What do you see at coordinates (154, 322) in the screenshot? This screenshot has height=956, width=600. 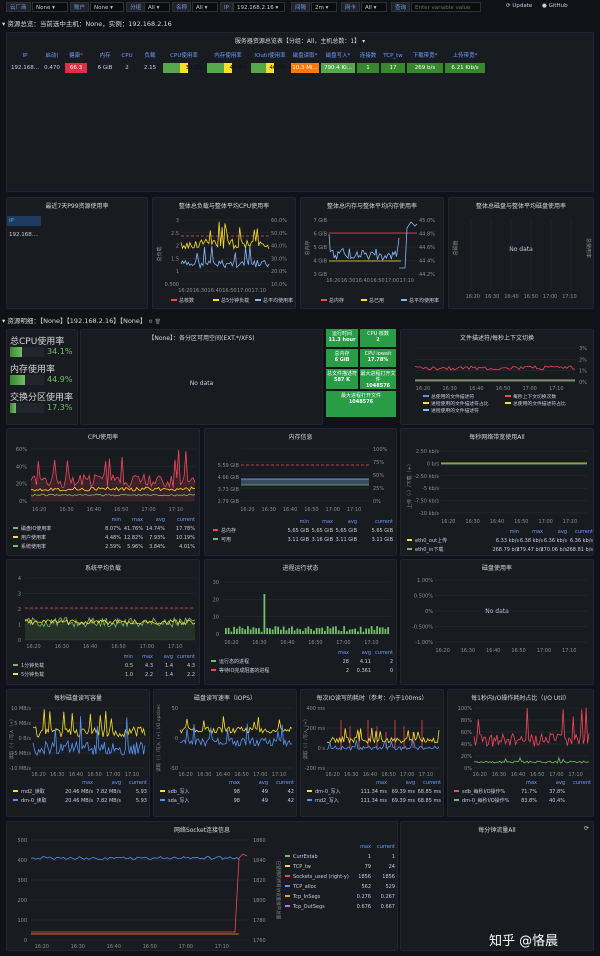 I see `gear-icon: ⚙ 🗑` at bounding box center [154, 322].